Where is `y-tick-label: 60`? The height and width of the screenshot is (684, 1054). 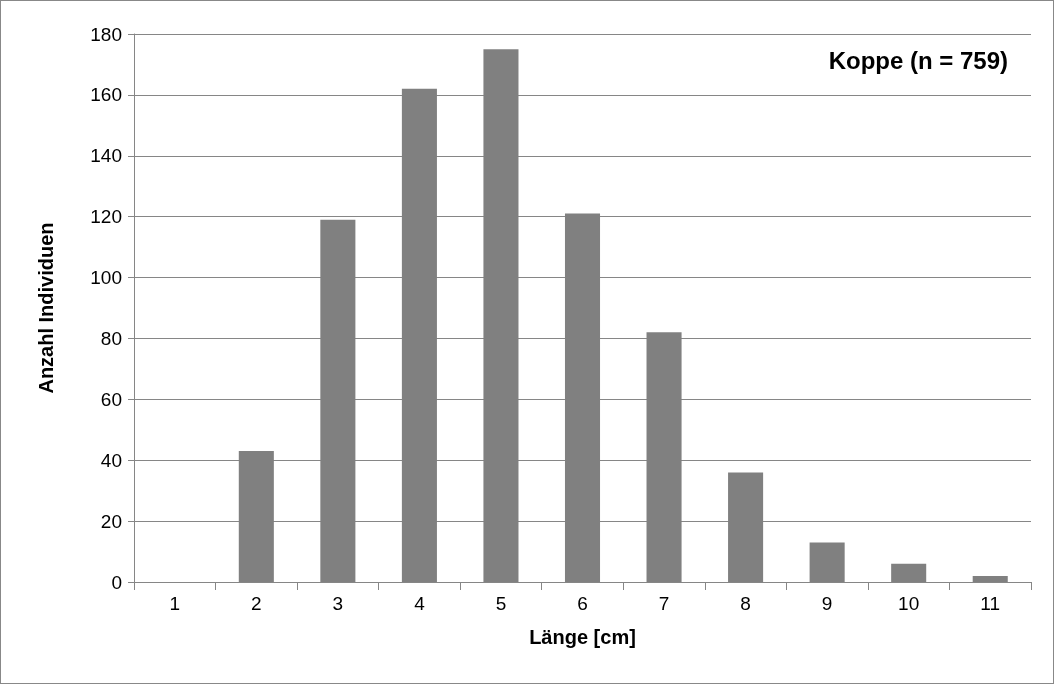 y-tick-label: 60 is located at coordinates (111, 399).